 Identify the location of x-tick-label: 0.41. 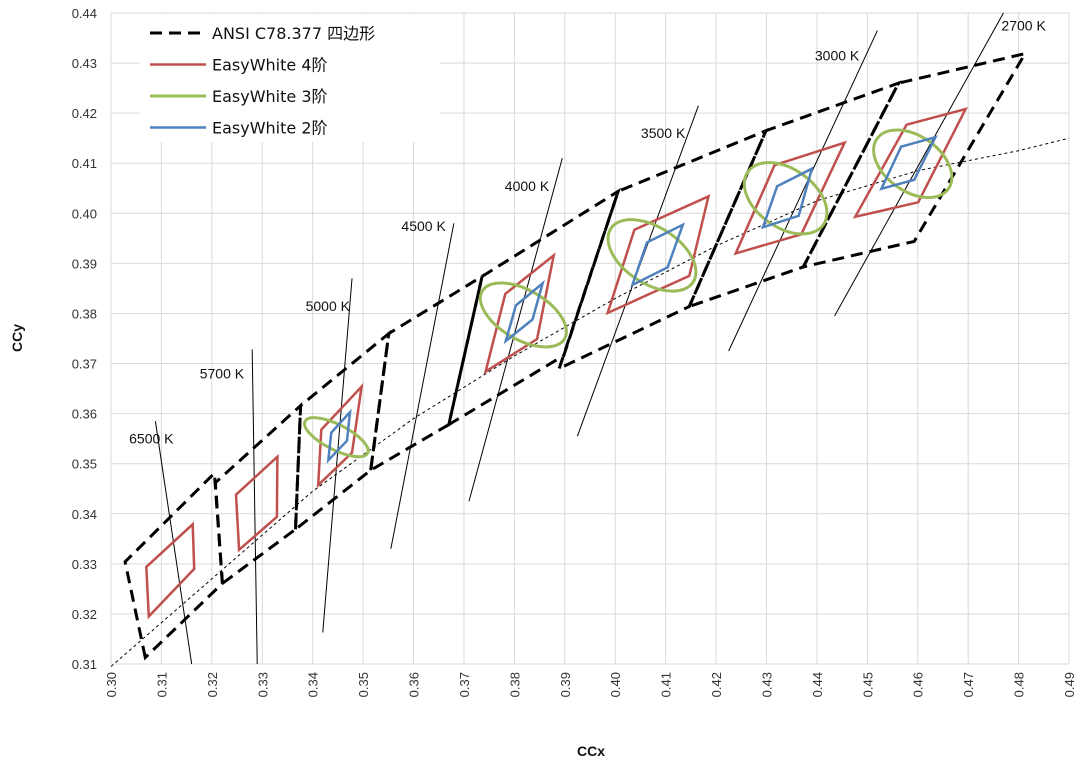
(666, 684).